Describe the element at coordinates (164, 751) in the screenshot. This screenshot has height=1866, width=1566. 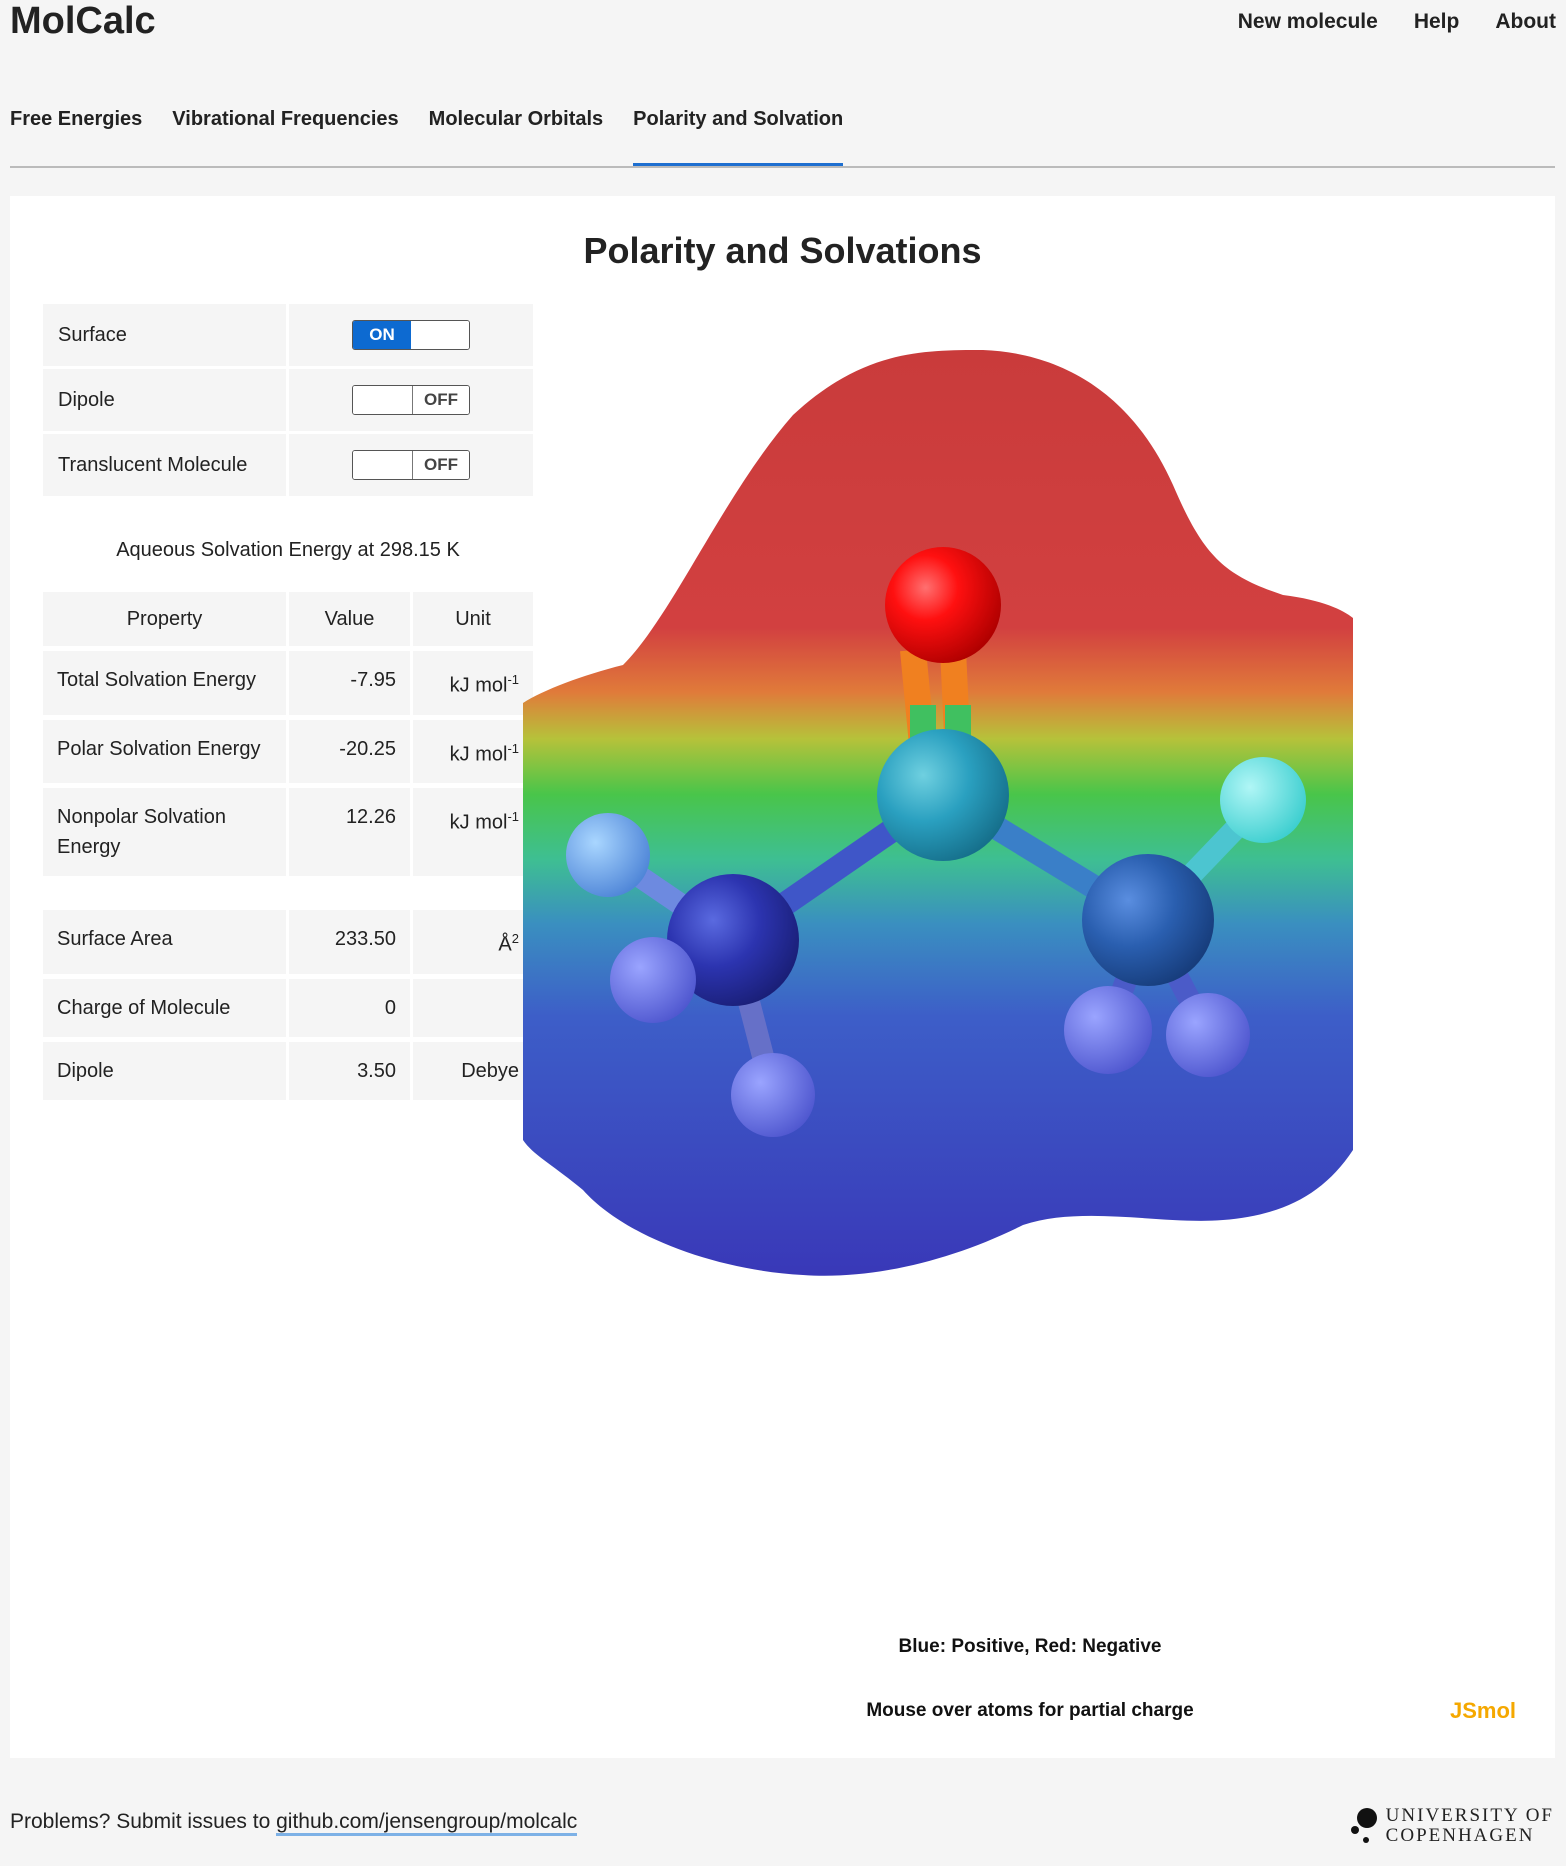
I see `row-property: Polar Solvation Energy` at that location.